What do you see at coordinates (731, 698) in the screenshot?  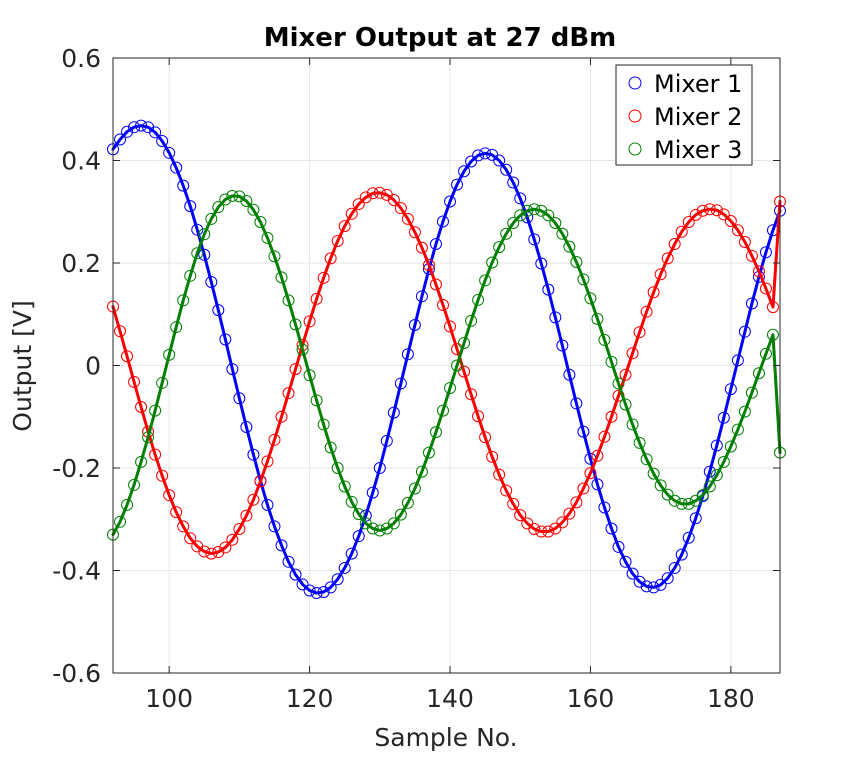 I see `x-tick-label: 180` at bounding box center [731, 698].